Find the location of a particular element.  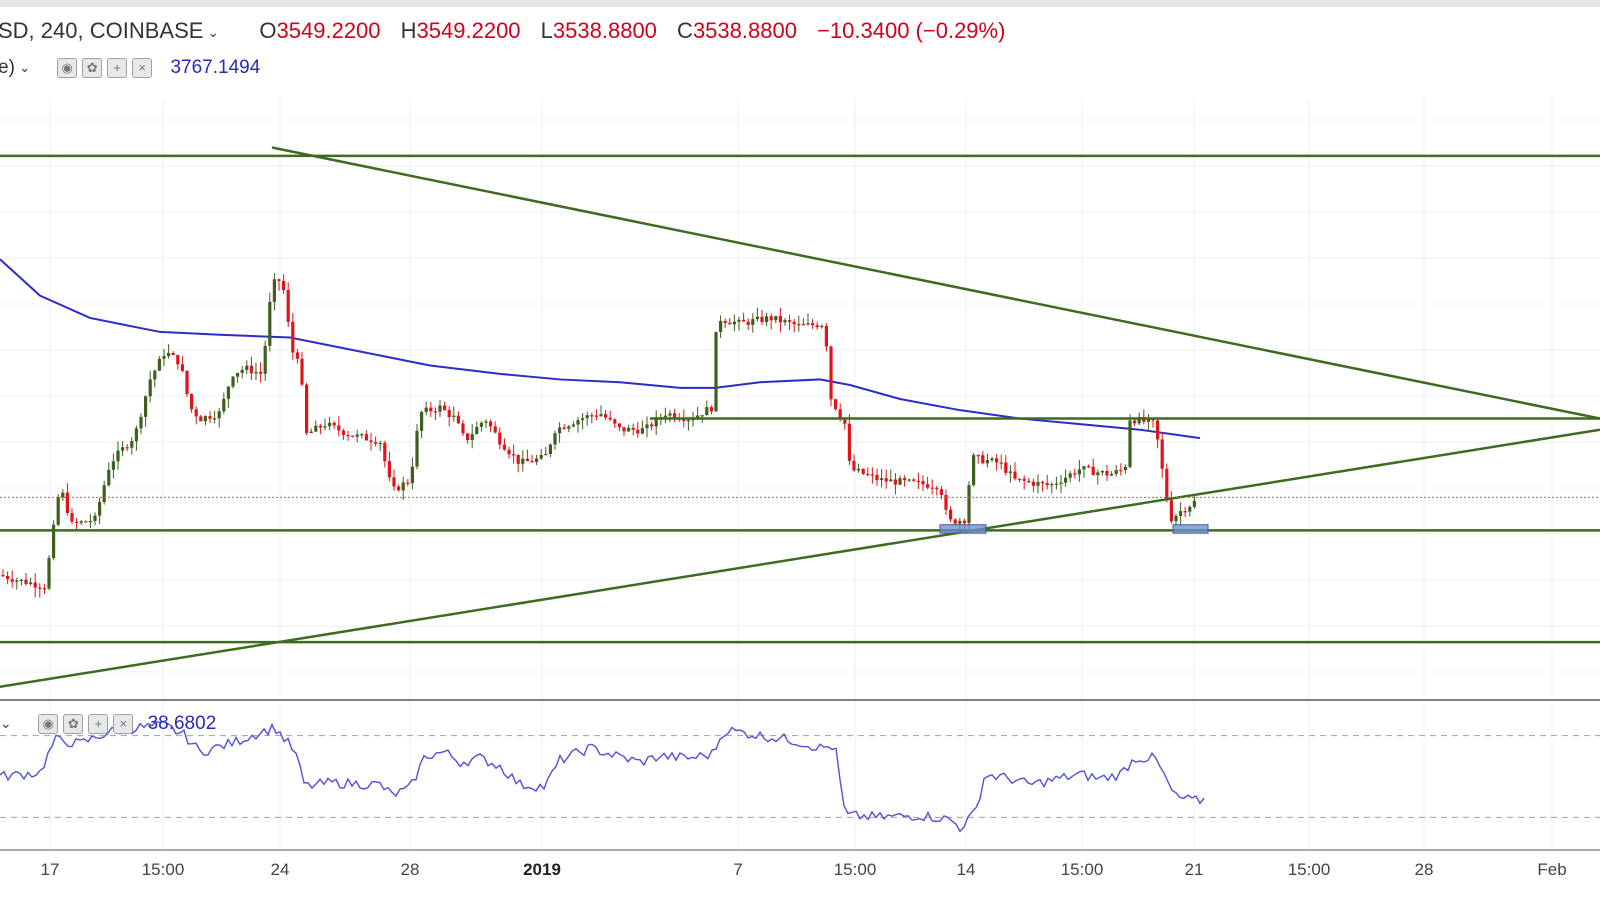

ma-label: e) is located at coordinates (7, 67).